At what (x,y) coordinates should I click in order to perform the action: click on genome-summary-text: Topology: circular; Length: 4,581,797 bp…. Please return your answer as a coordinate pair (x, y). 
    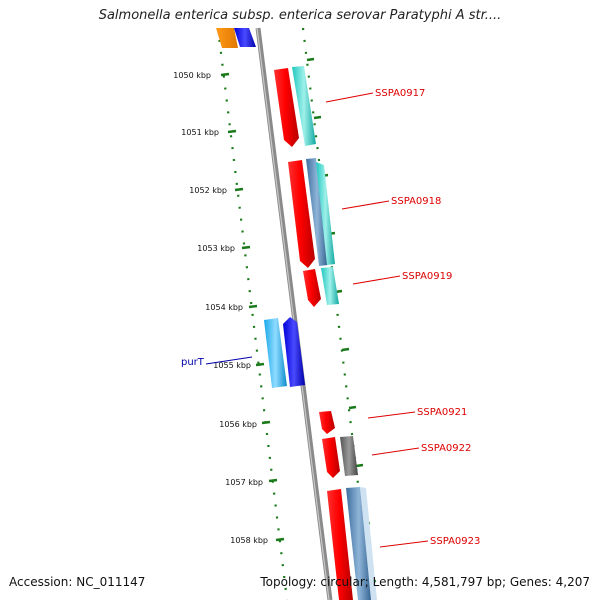
    Looking at the image, I should click on (425, 582).